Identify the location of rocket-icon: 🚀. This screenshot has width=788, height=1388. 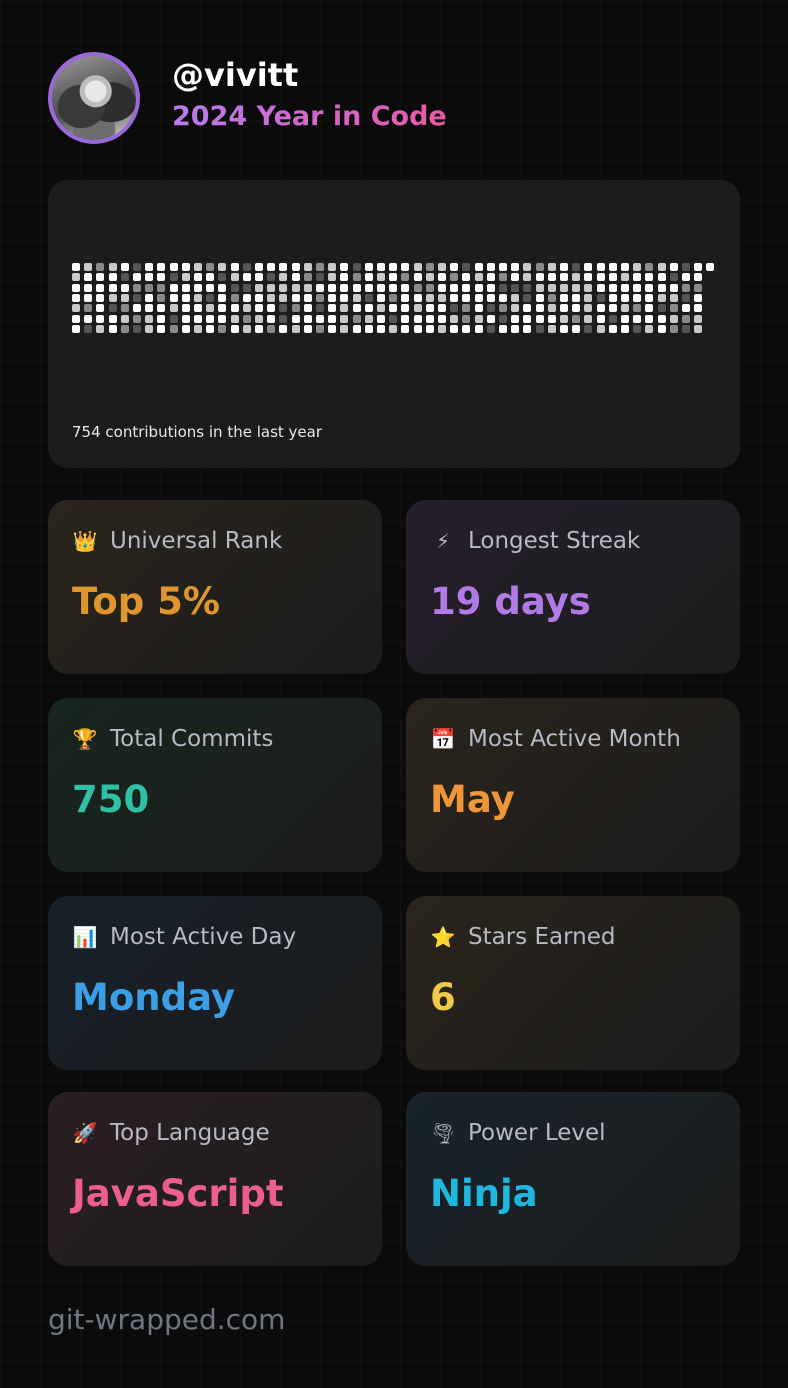
(85, 1133).